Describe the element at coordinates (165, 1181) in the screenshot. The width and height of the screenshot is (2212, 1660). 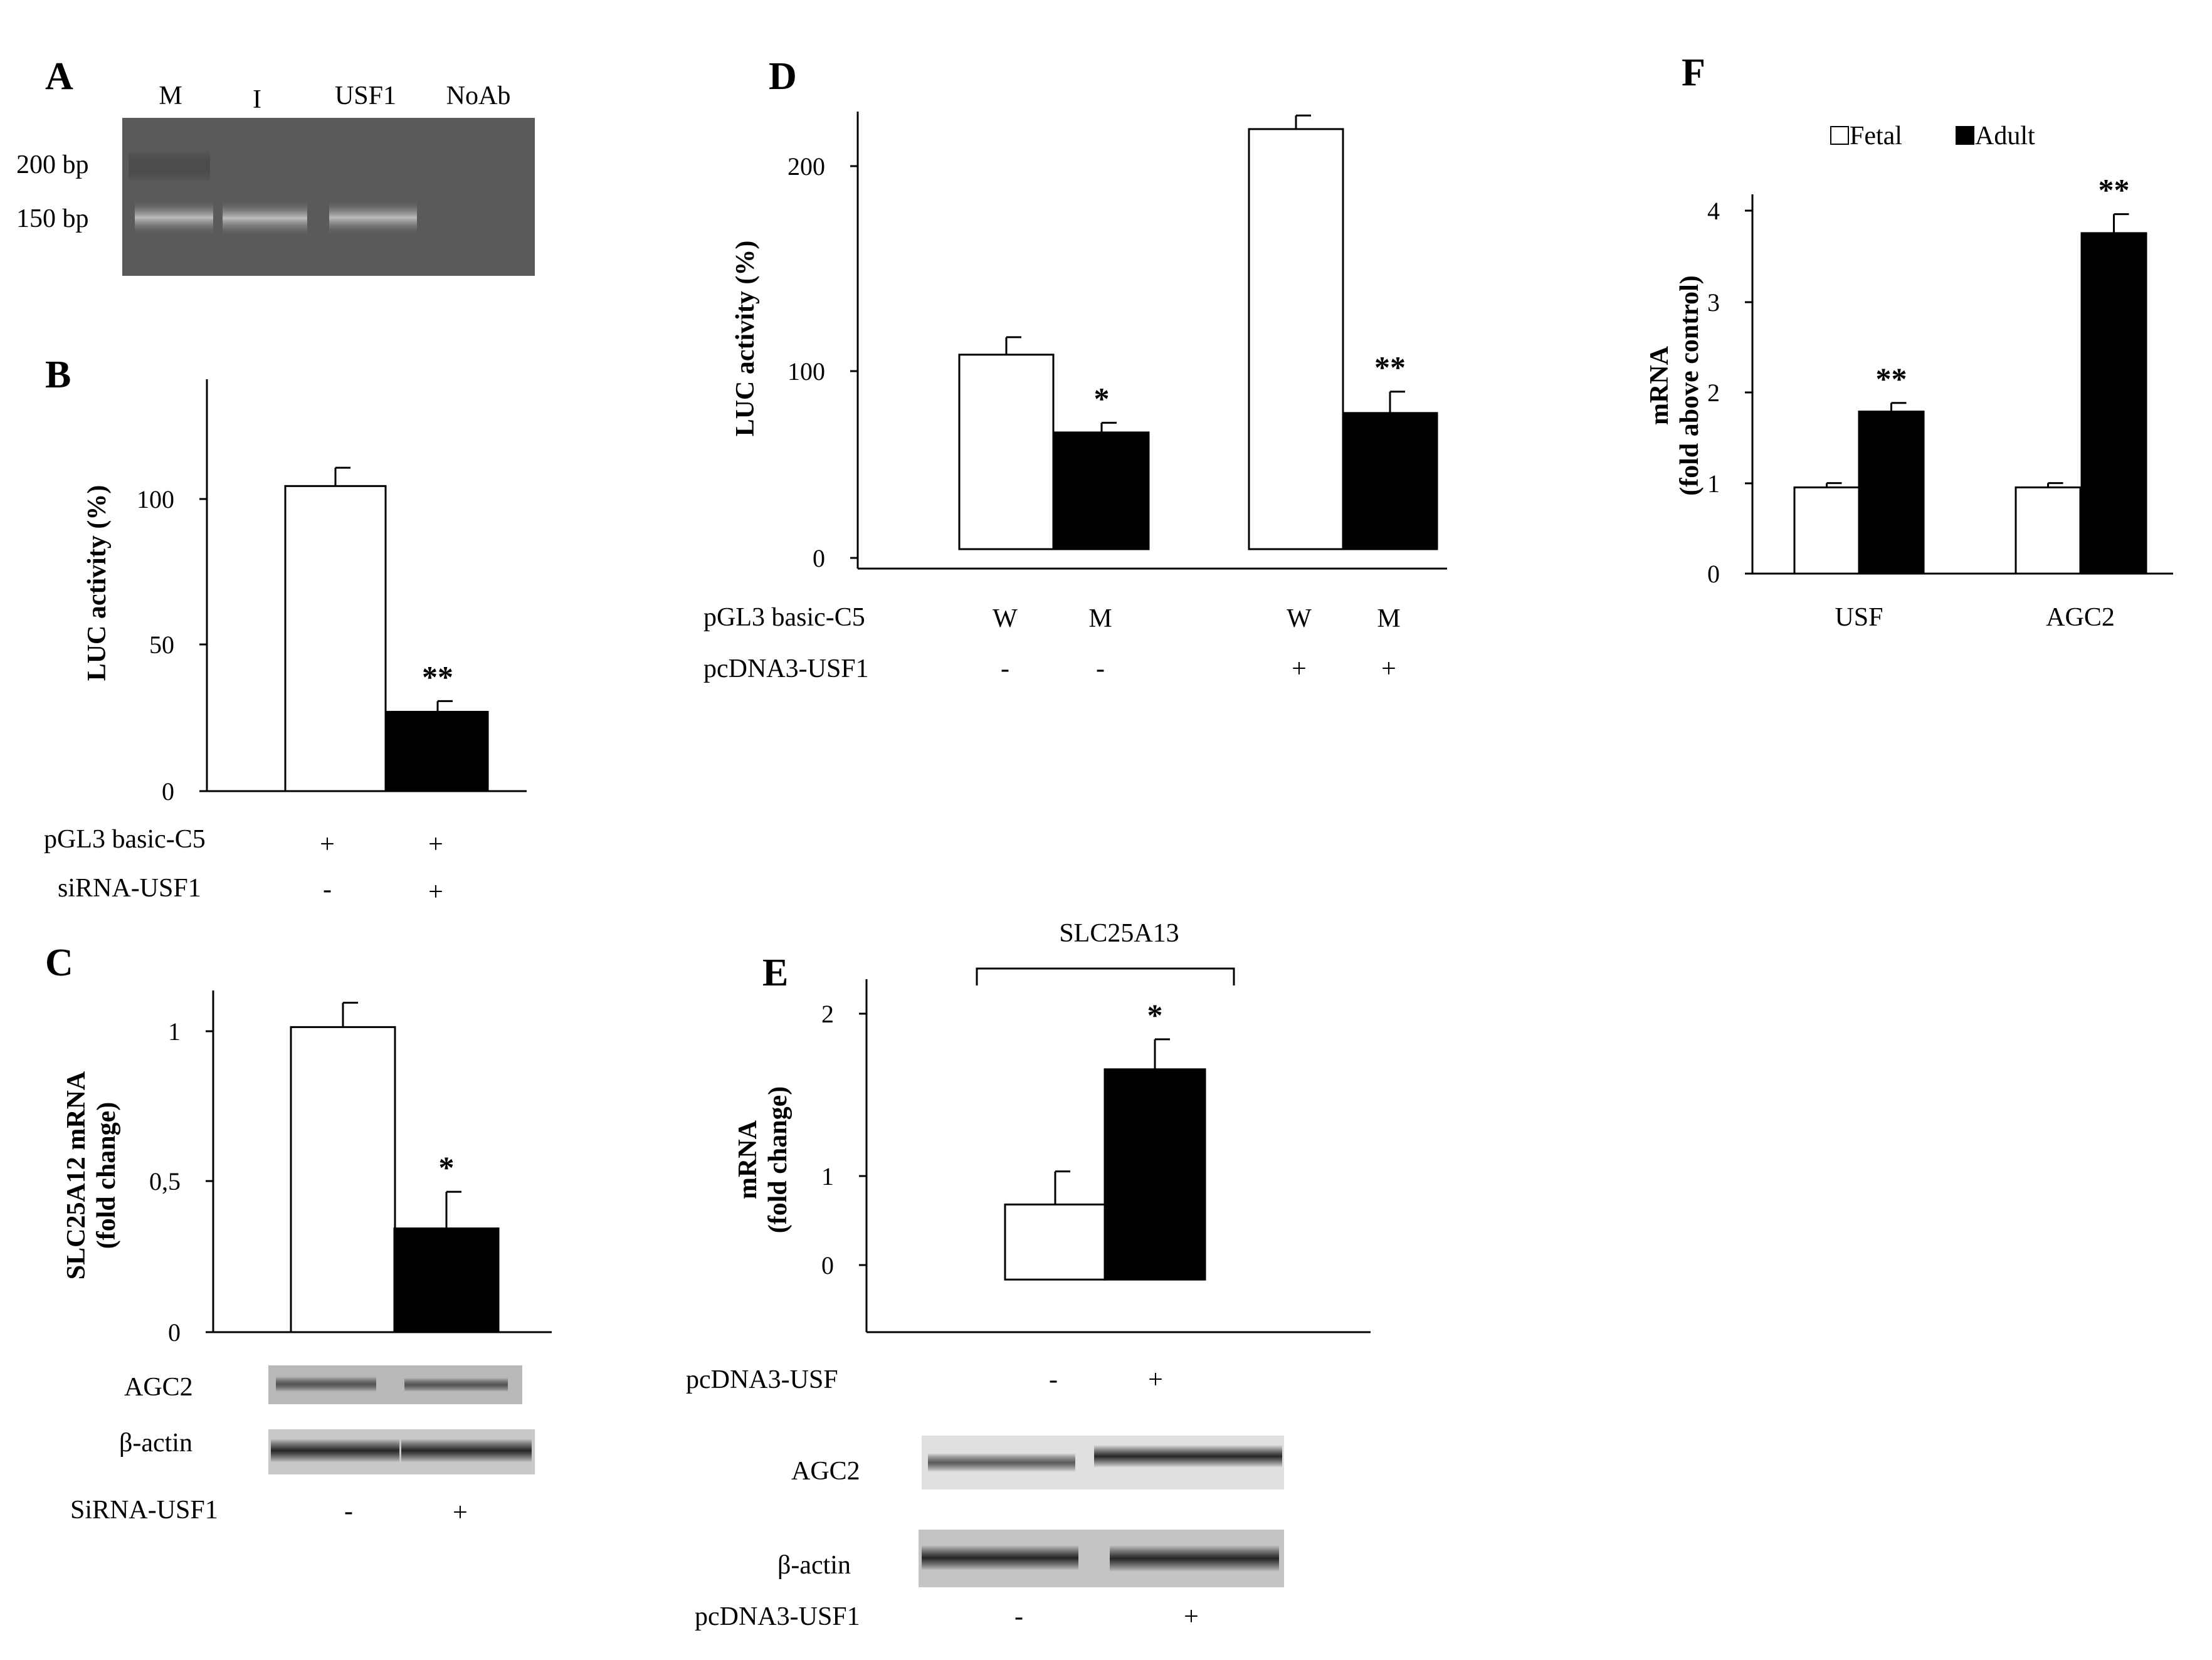
I see `chart-c-tick-0-5: 0,5` at that location.